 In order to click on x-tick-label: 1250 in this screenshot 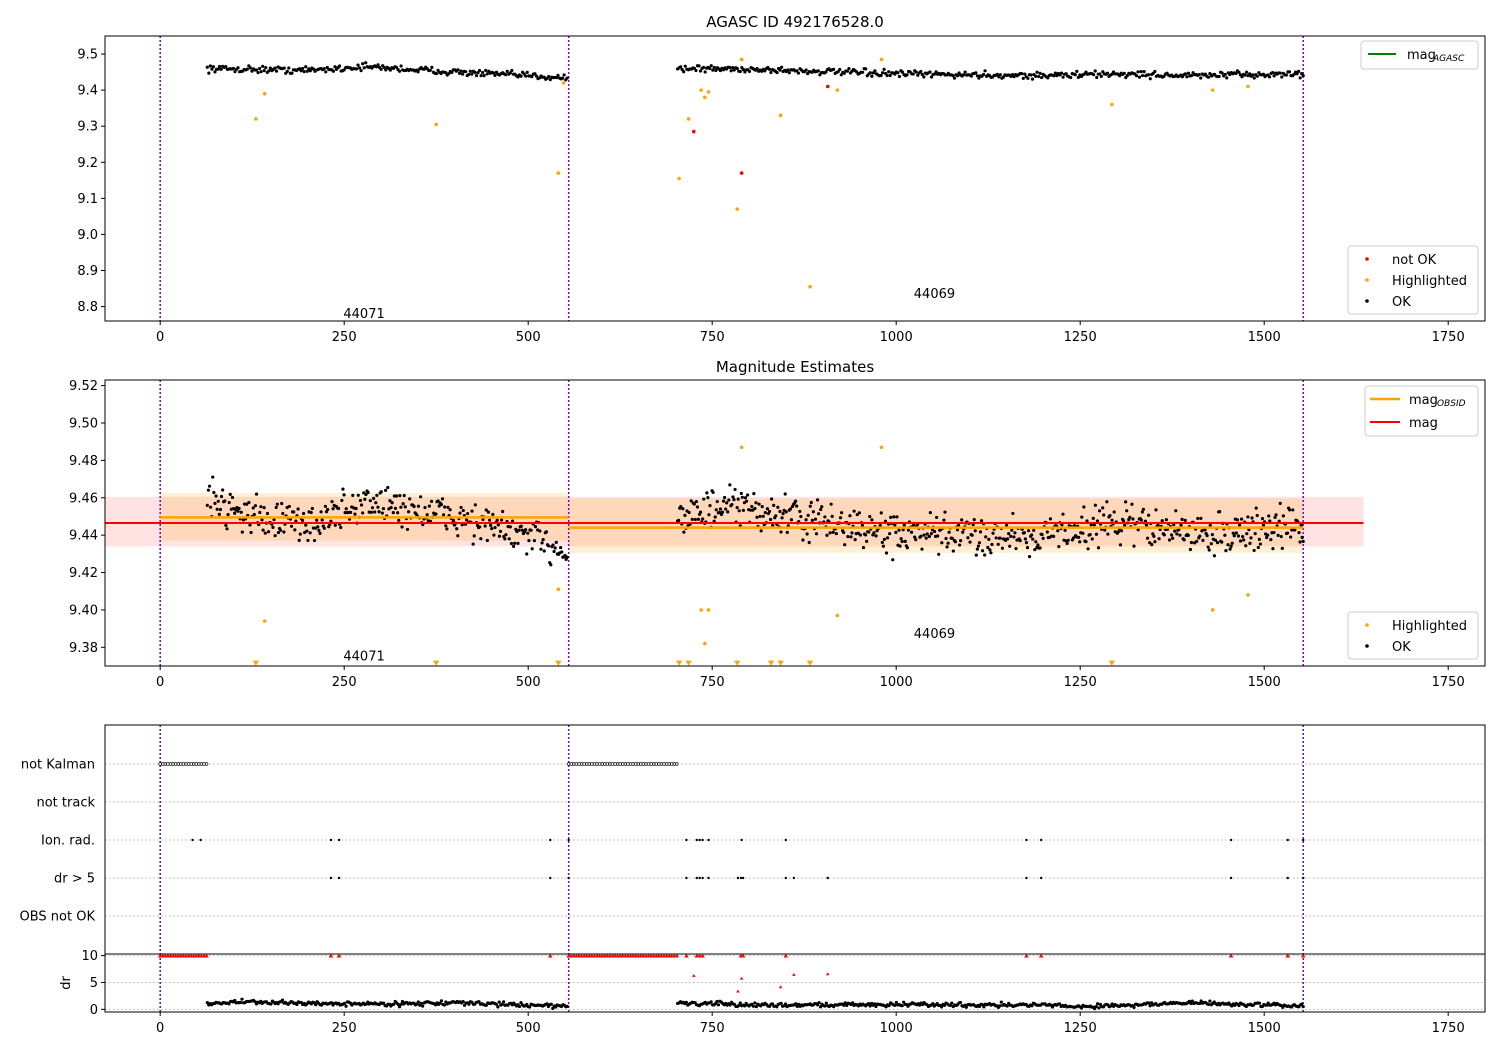, I will do `click(1080, 1028)`.